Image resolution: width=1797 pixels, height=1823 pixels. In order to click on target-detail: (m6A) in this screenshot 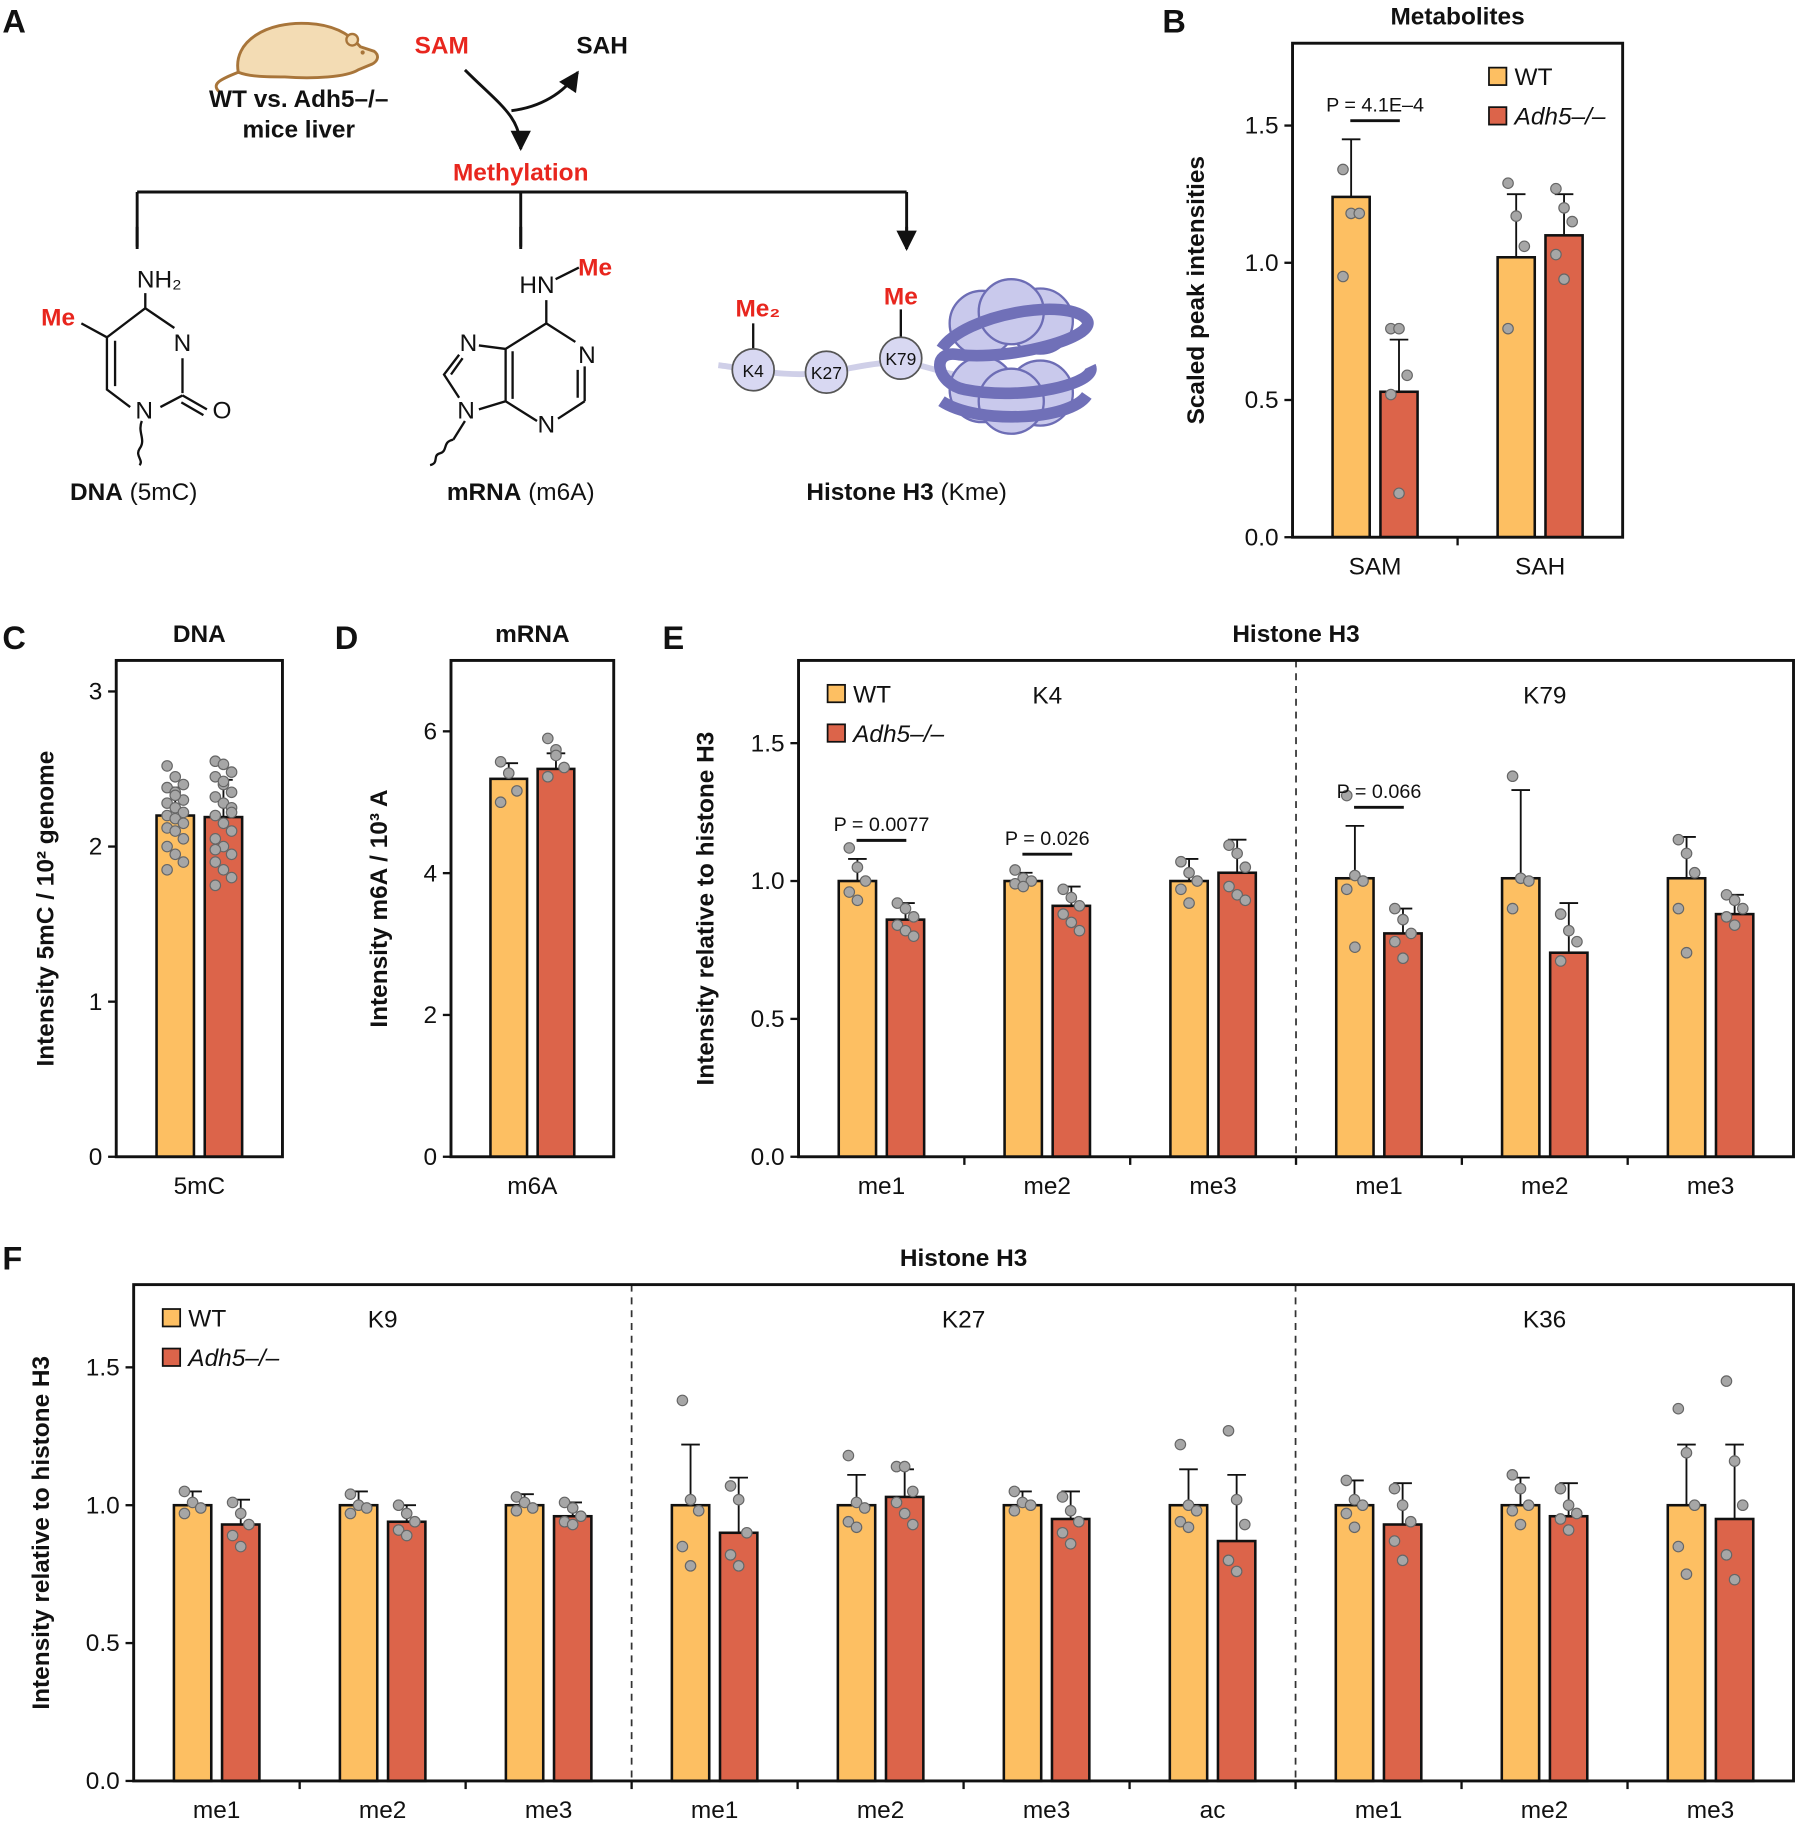, I will do `click(561, 492)`.